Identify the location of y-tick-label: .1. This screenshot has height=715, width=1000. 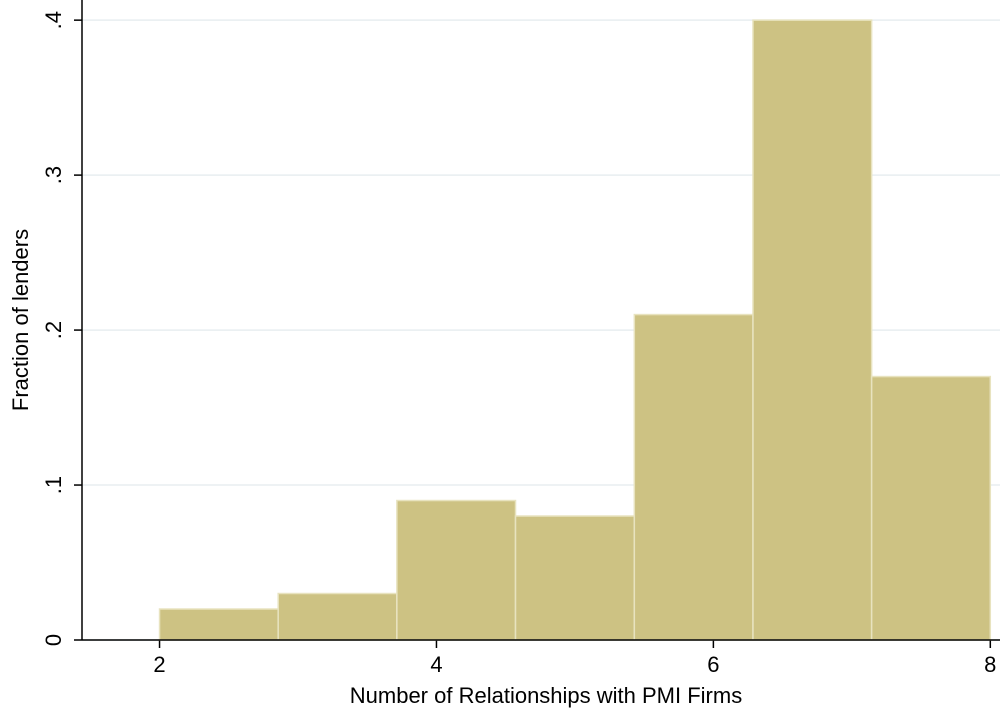
(53, 485).